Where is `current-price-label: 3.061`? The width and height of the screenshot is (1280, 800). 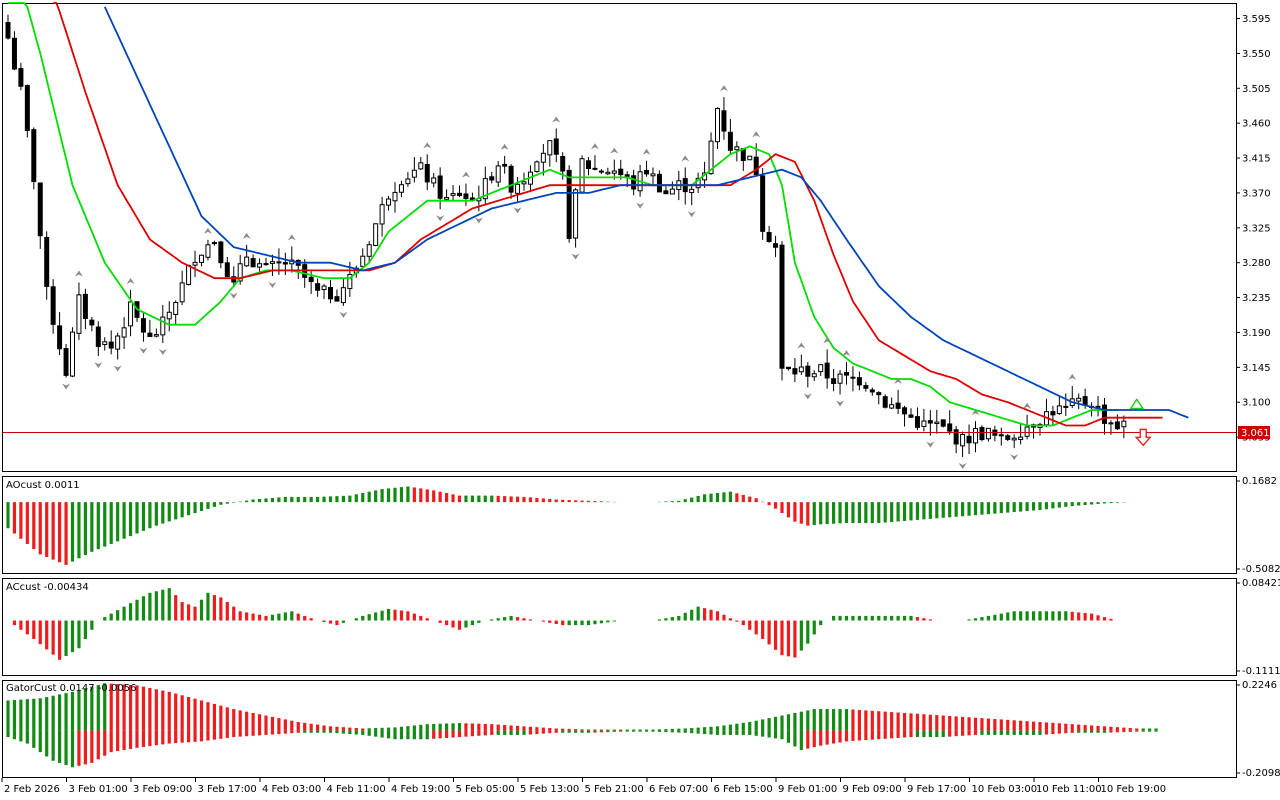
current-price-label: 3.061 is located at coordinates (1255, 433).